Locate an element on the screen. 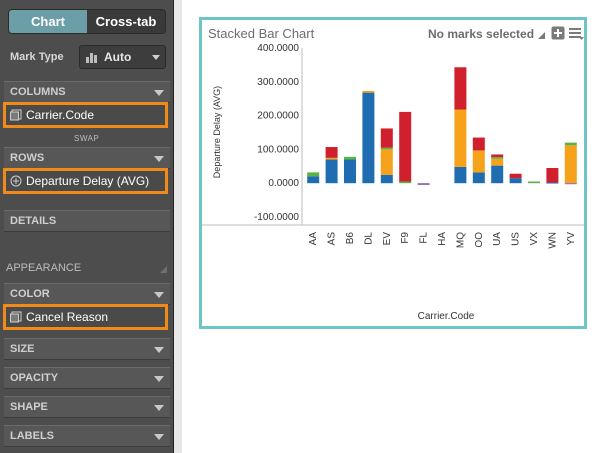 Image resolution: width=597 pixels, height=453 pixels. x-tick-label: AS is located at coordinates (332, 239).